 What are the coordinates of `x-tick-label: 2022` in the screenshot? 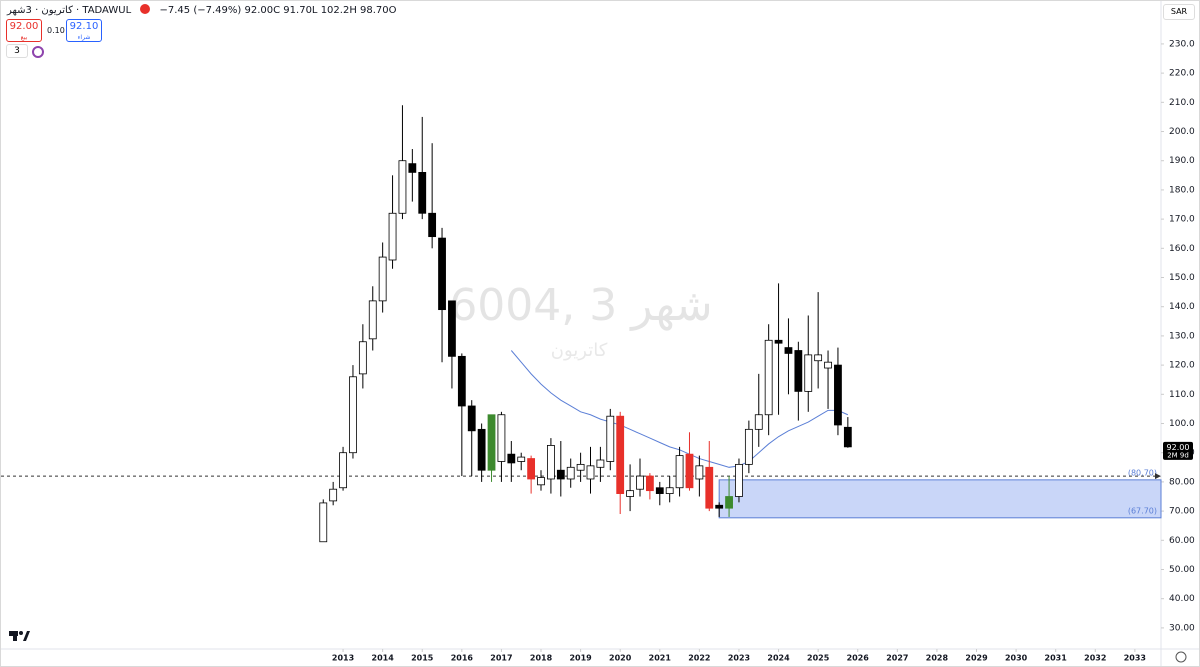 It's located at (699, 658).